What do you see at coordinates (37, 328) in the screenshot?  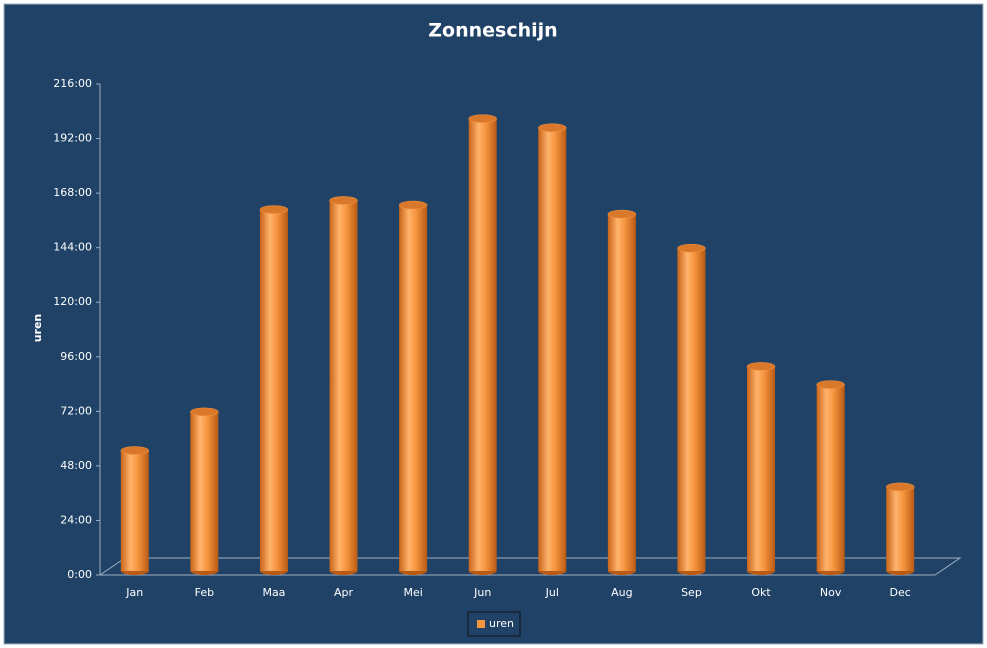 I see `y-axis-label: uren` at bounding box center [37, 328].